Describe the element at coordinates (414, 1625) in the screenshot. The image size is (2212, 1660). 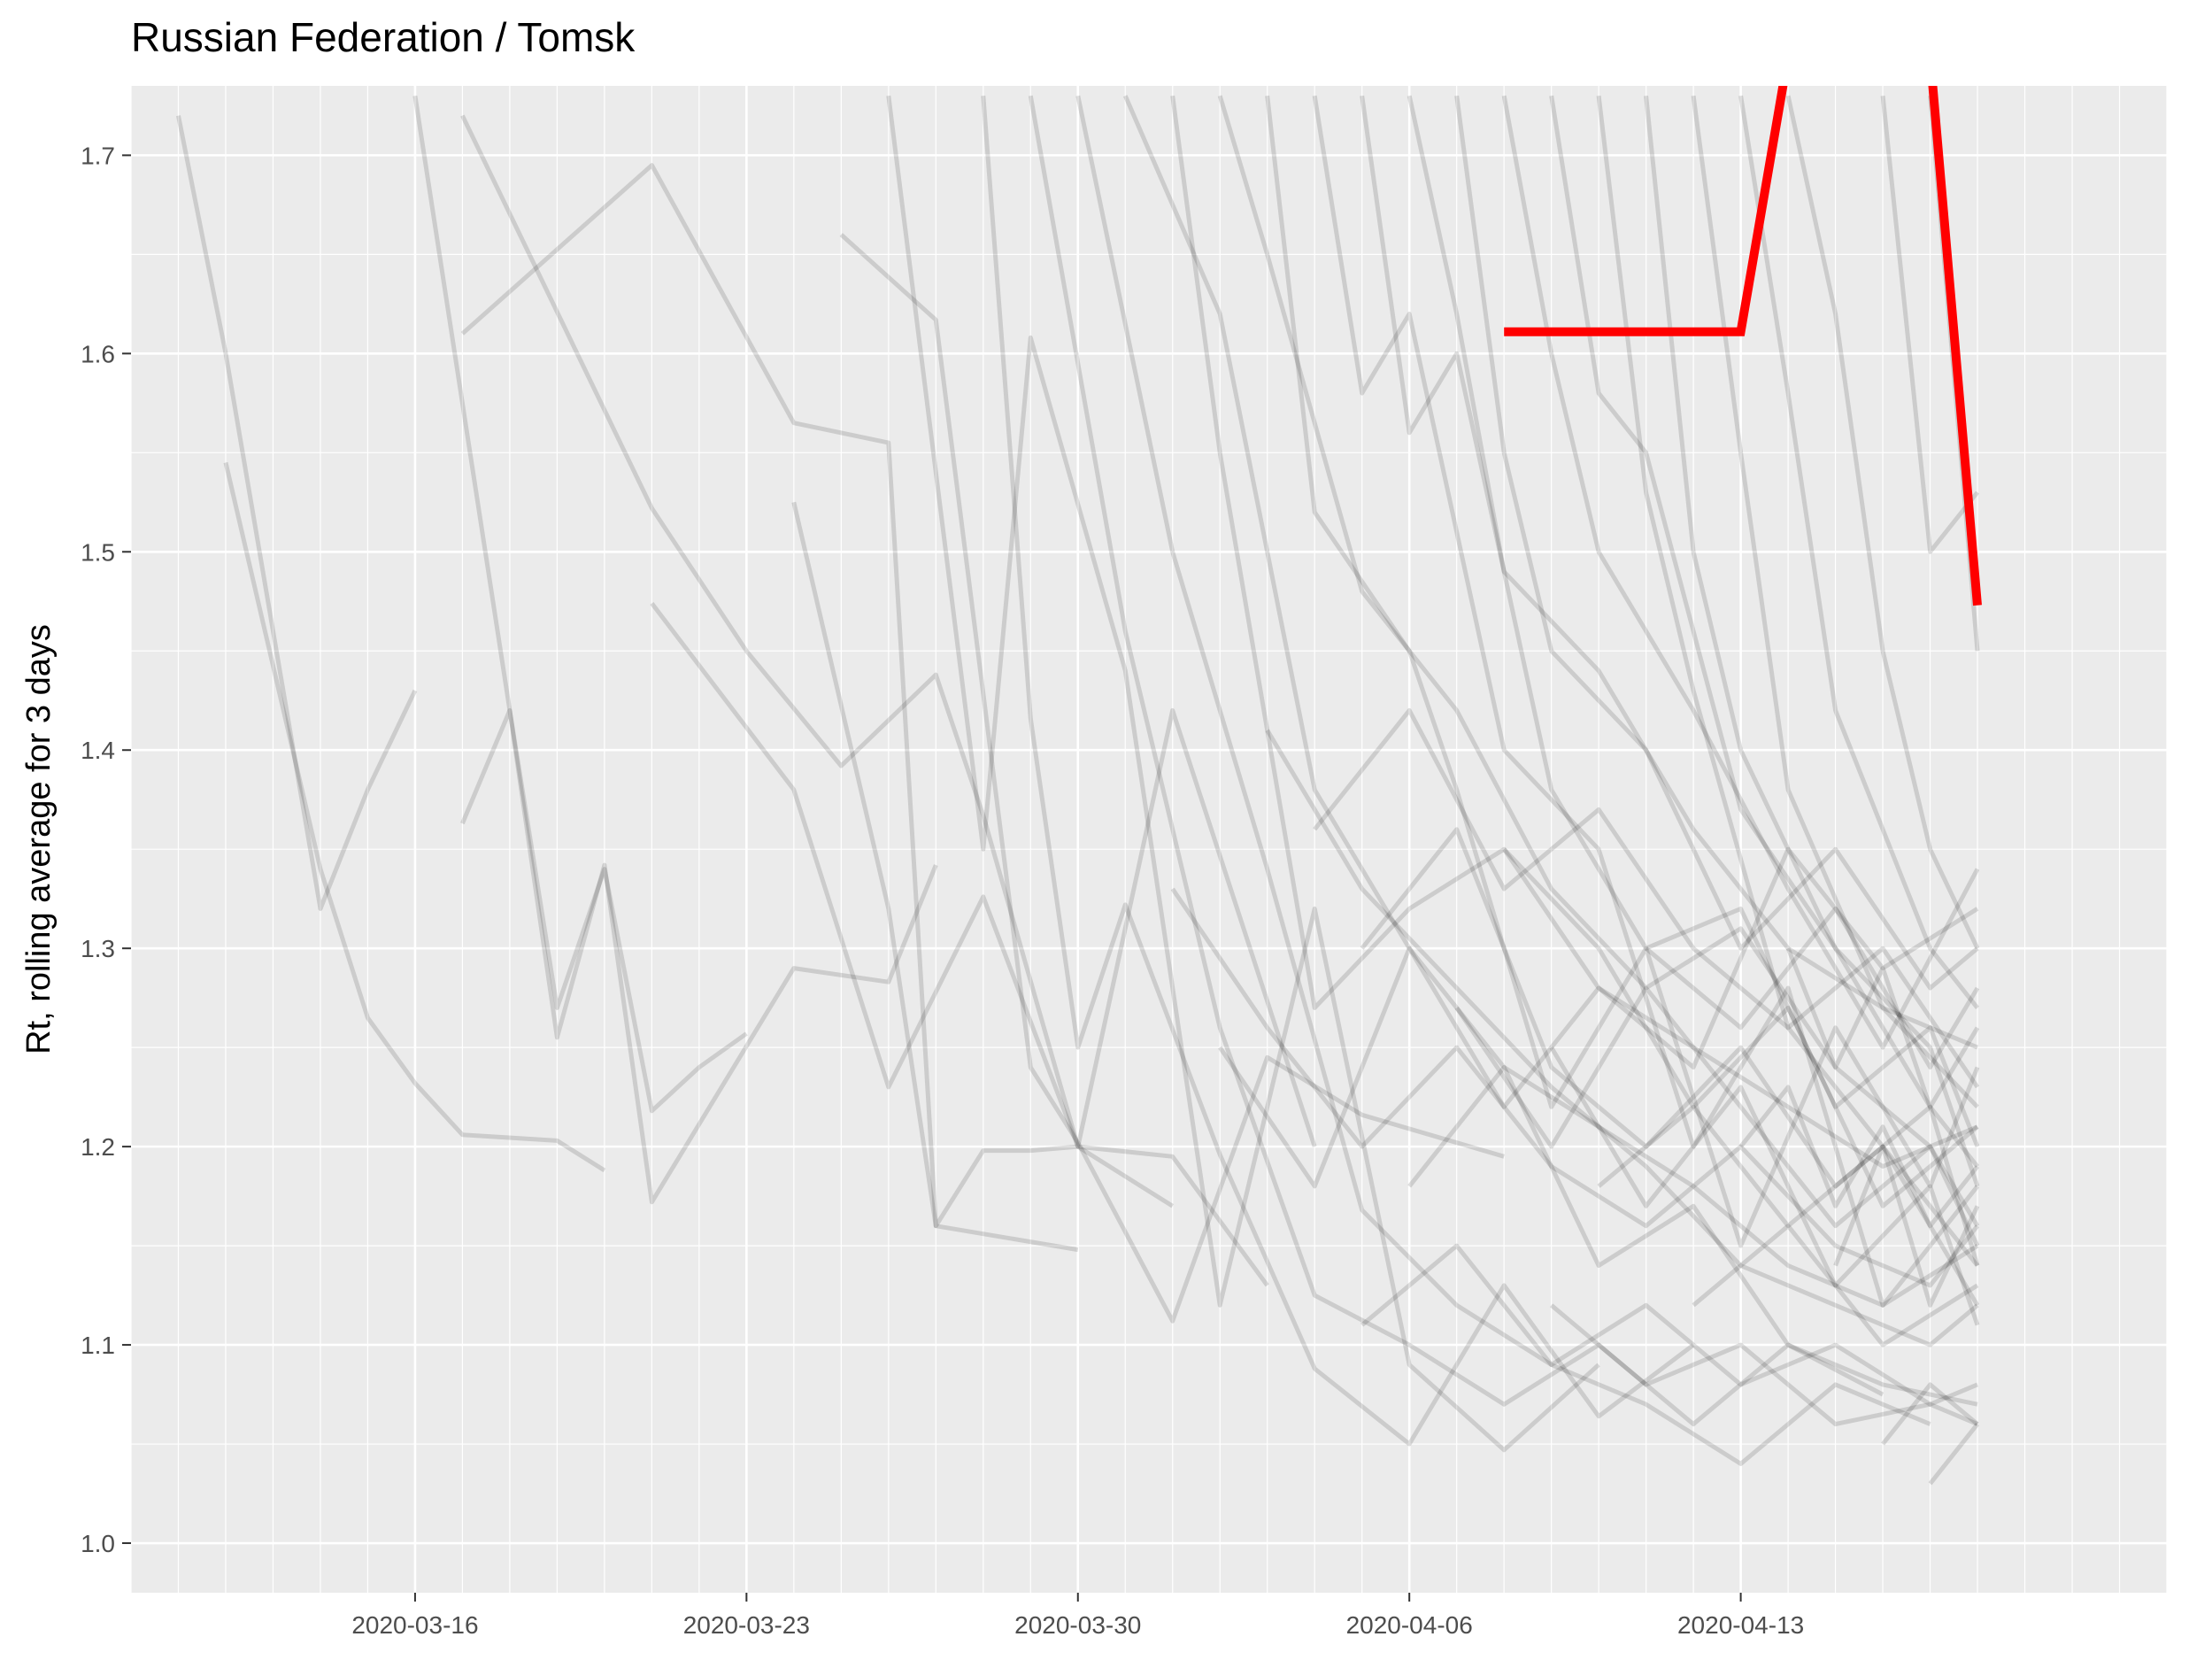
I see `x-tick-label: 2020-03-16` at that location.